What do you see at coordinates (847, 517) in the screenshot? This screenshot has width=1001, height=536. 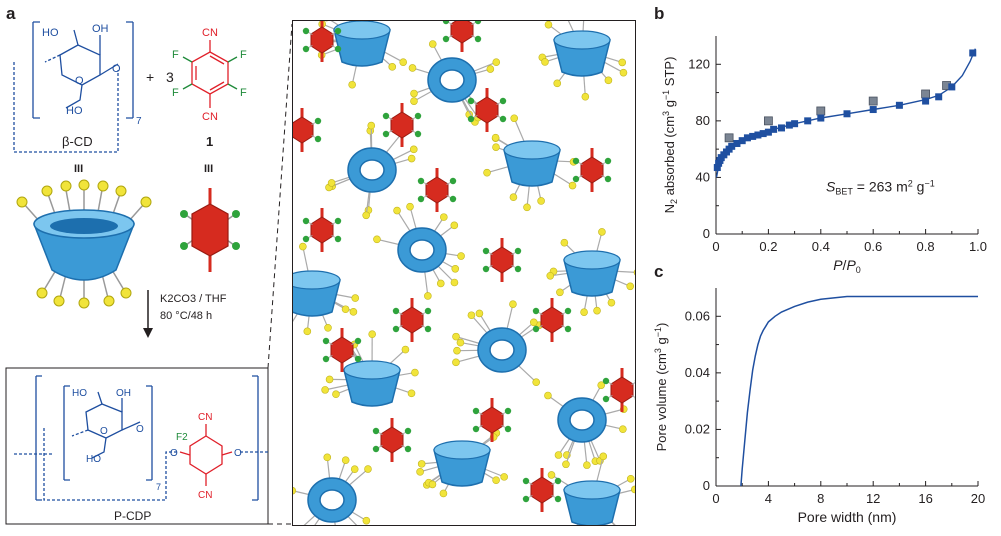 I see `c-x-axis-label: Pore width (nm)` at bounding box center [847, 517].